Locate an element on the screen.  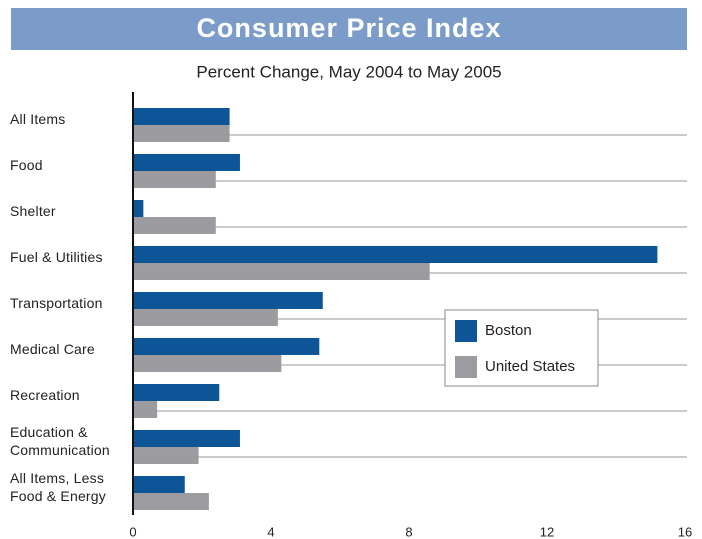
chart-subtitle: Percent Change, May 2004 to May 2005 is located at coordinates (348, 71).